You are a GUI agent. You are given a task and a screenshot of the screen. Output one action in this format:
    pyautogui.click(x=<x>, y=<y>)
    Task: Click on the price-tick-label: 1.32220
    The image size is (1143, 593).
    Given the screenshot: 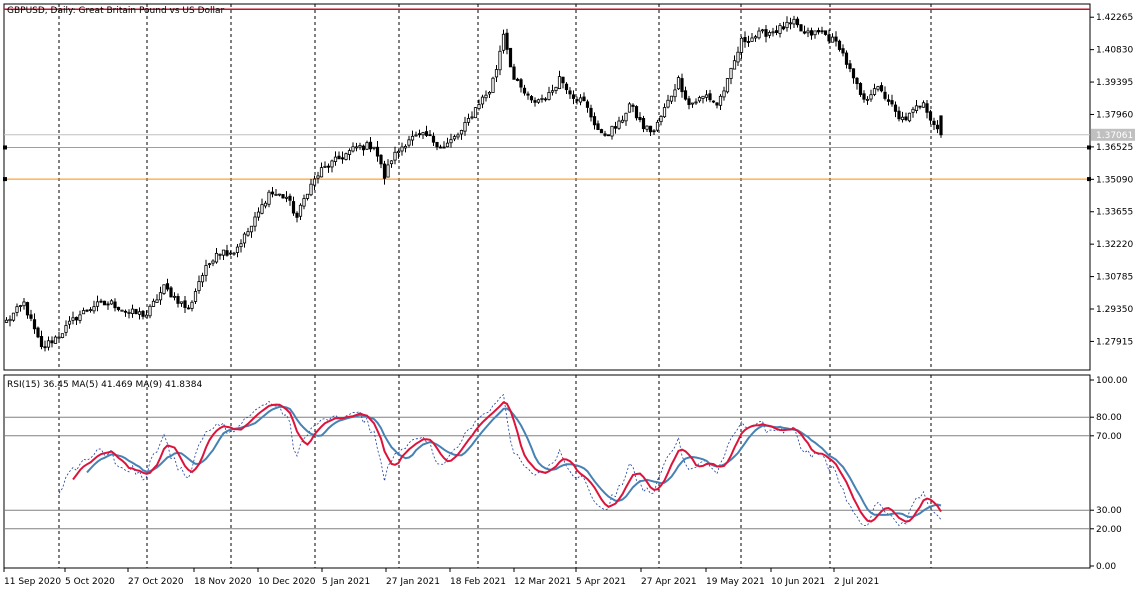 What is the action you would take?
    pyautogui.click(x=1114, y=245)
    